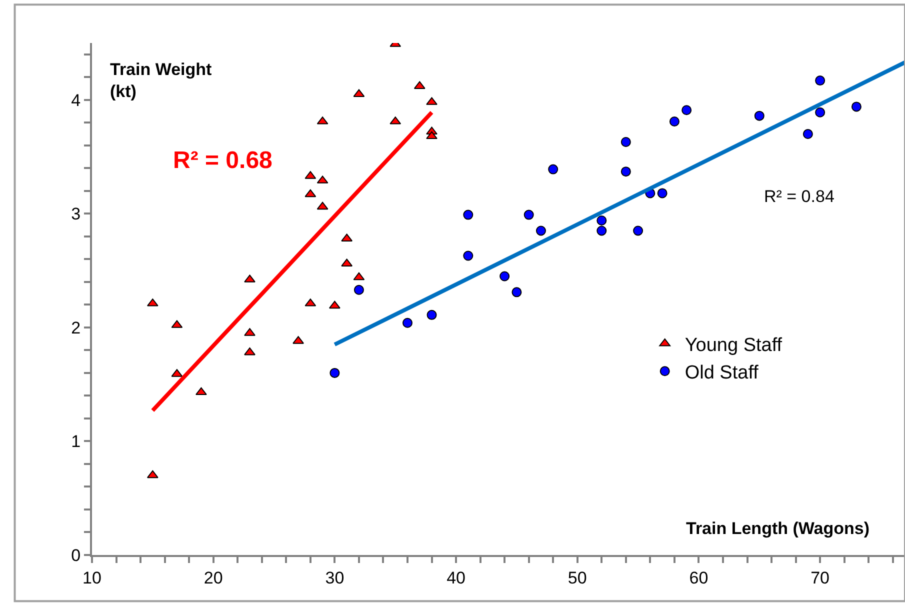 Image resolution: width=905 pixels, height=603 pixels. What do you see at coordinates (799, 196) in the screenshot?
I see `annotation: R² = 0.84` at bounding box center [799, 196].